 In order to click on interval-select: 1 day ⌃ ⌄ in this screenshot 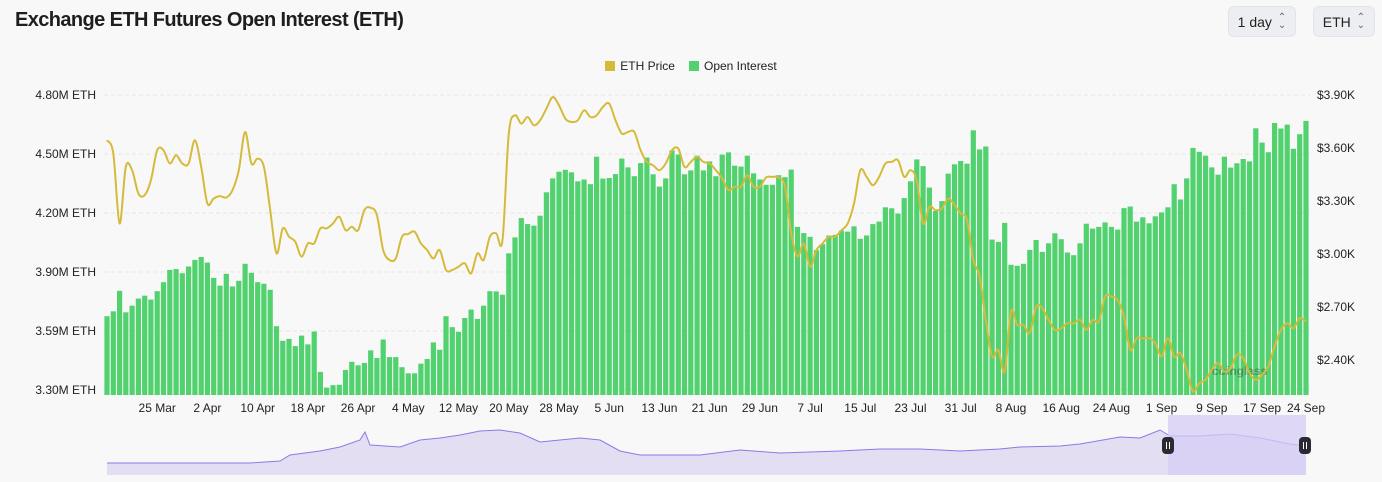, I will do `click(1262, 21)`.